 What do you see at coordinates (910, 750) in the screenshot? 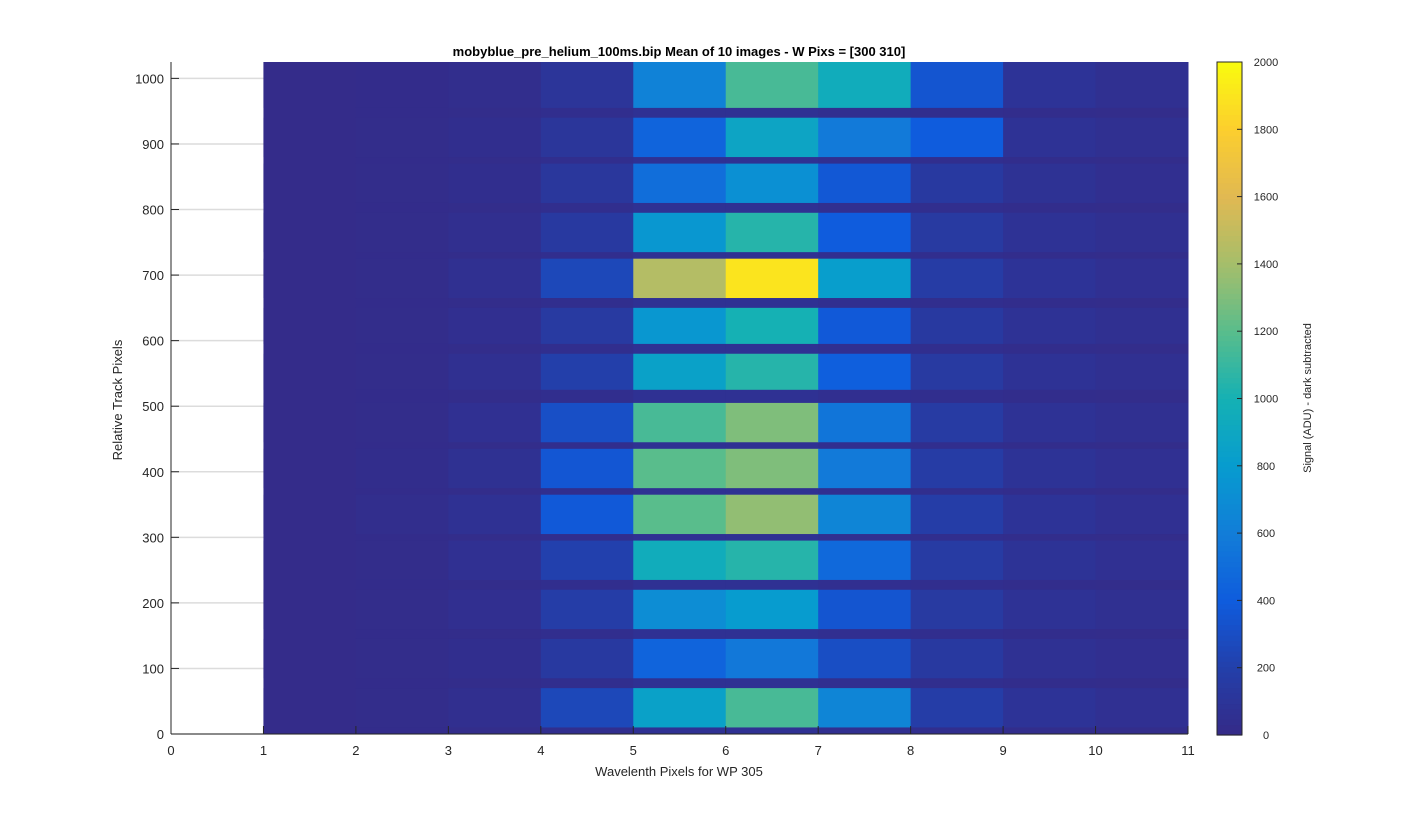
I see `x-tick-label: 8` at bounding box center [910, 750].